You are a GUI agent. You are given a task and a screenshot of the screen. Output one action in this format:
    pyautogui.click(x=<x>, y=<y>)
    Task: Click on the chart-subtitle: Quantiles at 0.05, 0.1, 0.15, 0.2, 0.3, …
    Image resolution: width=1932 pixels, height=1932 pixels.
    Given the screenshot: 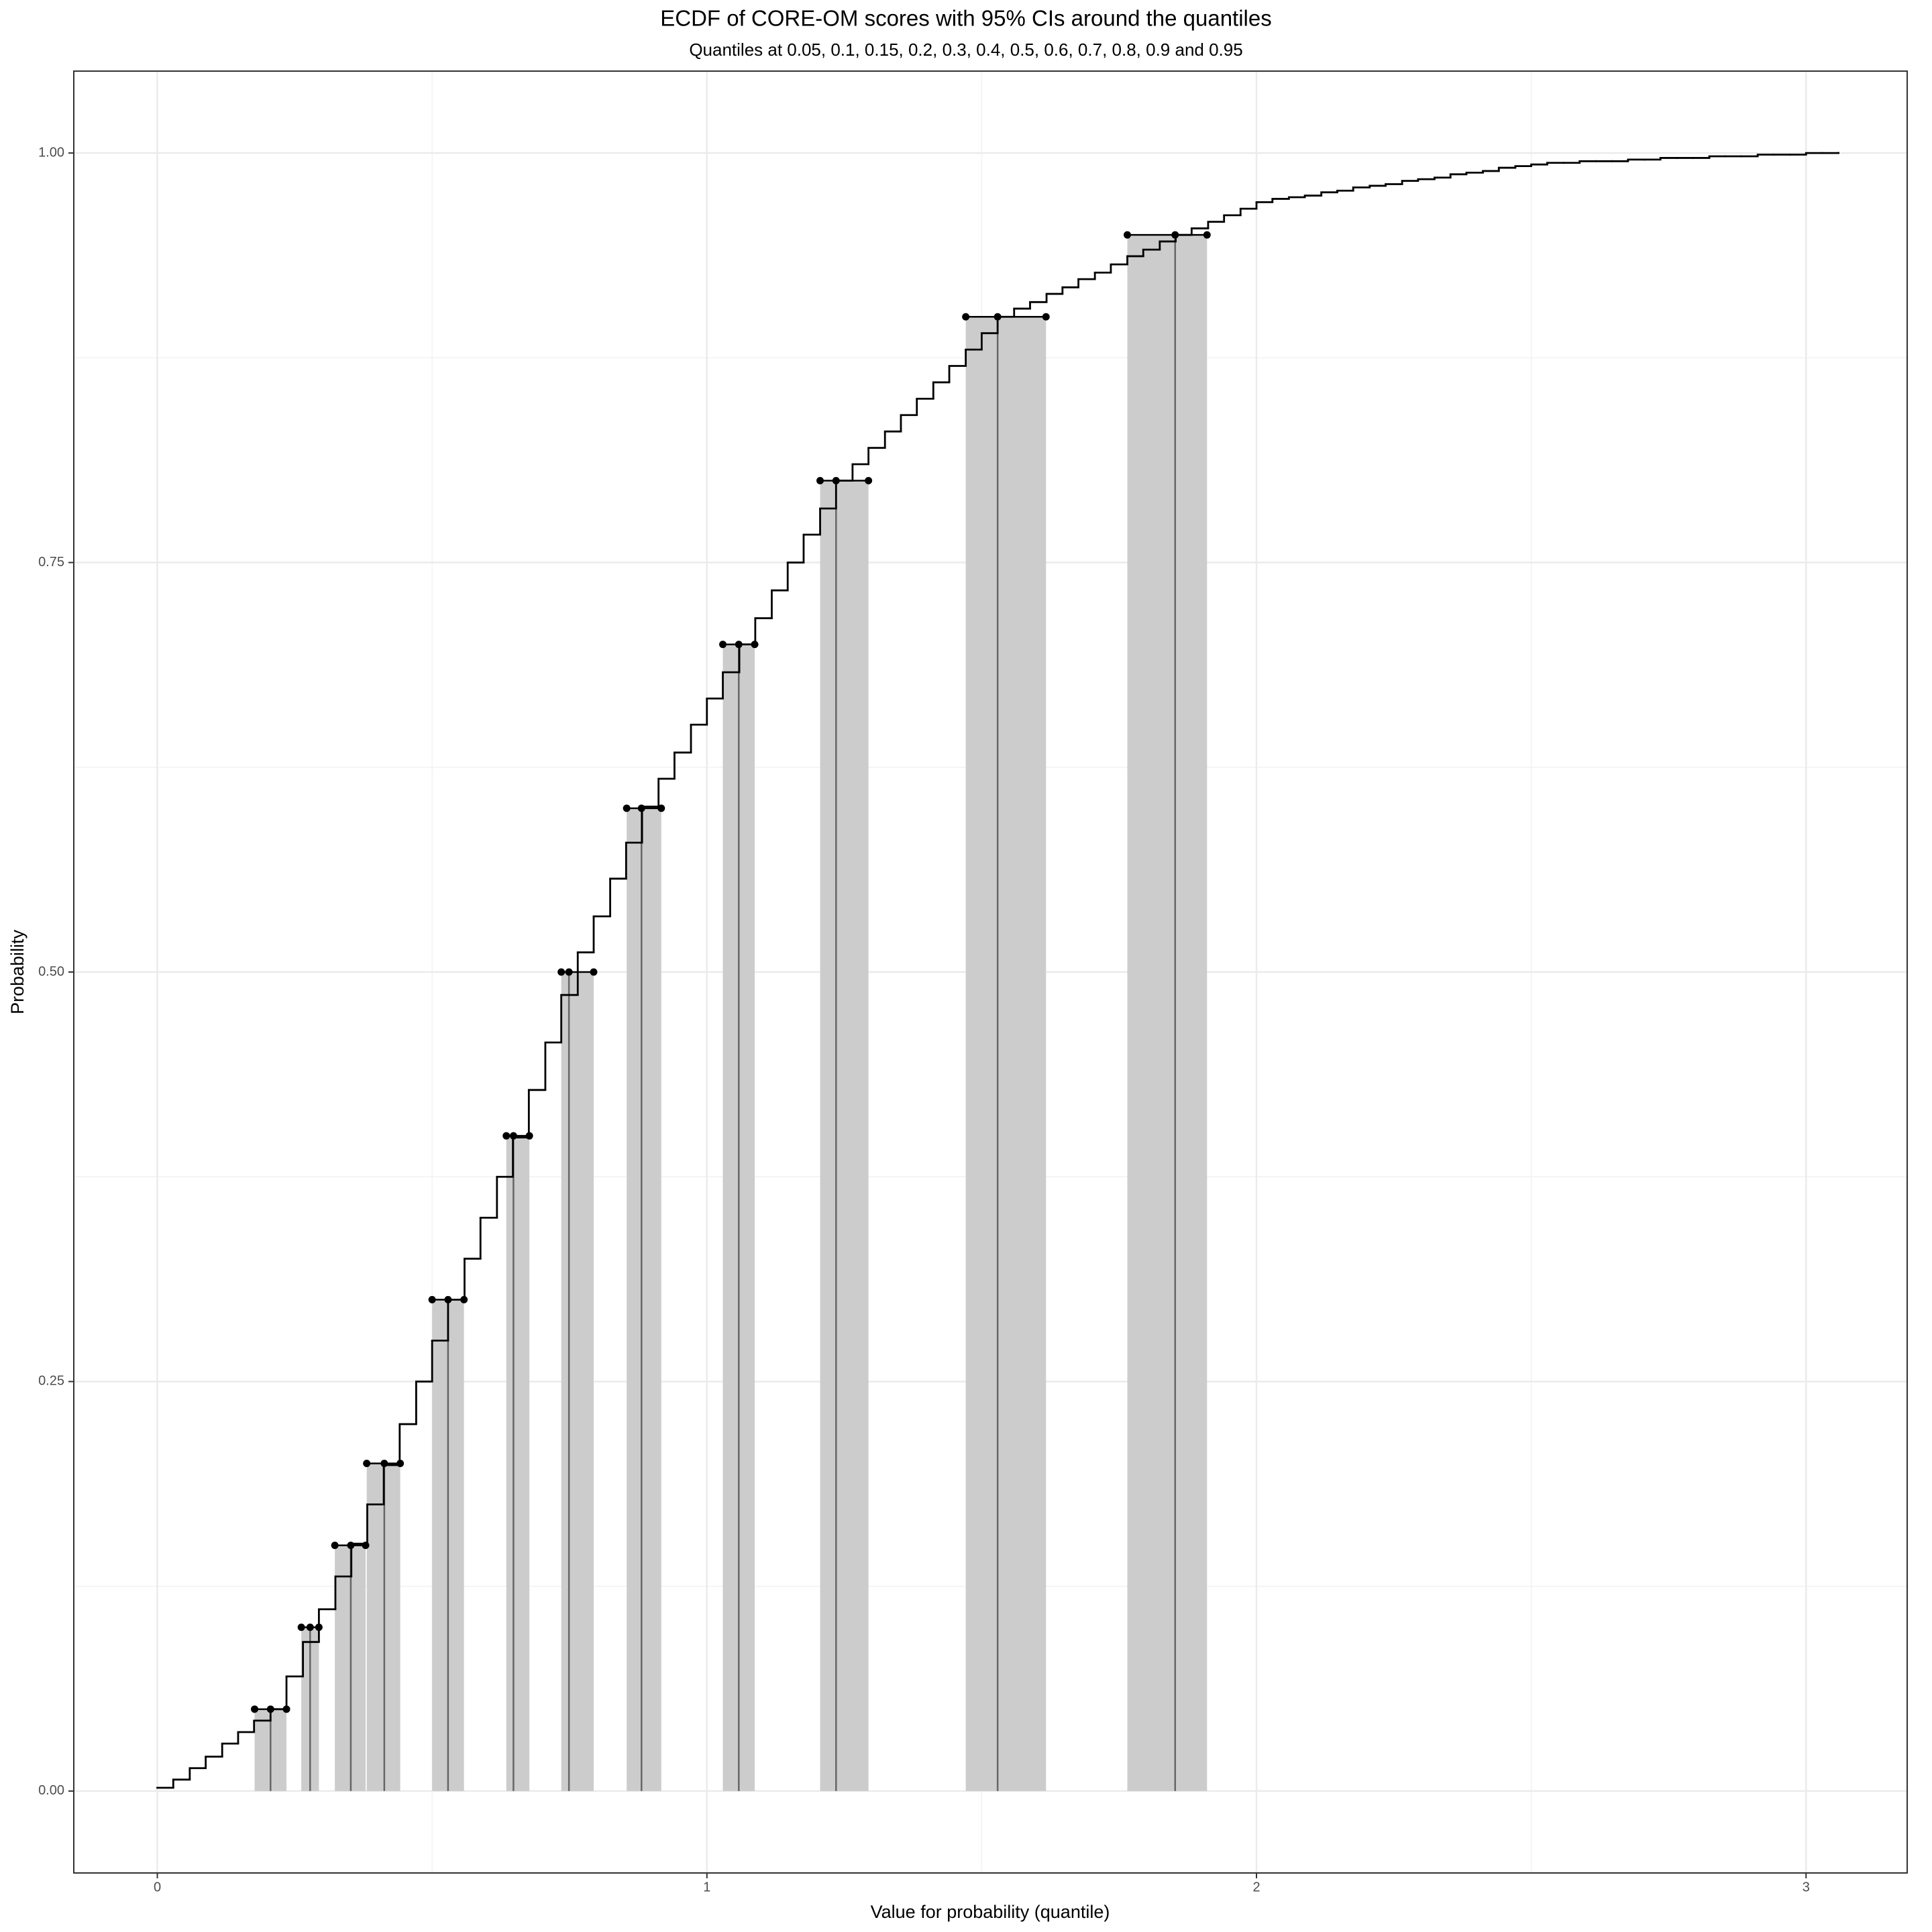 What is the action you would take?
    pyautogui.click(x=965, y=50)
    